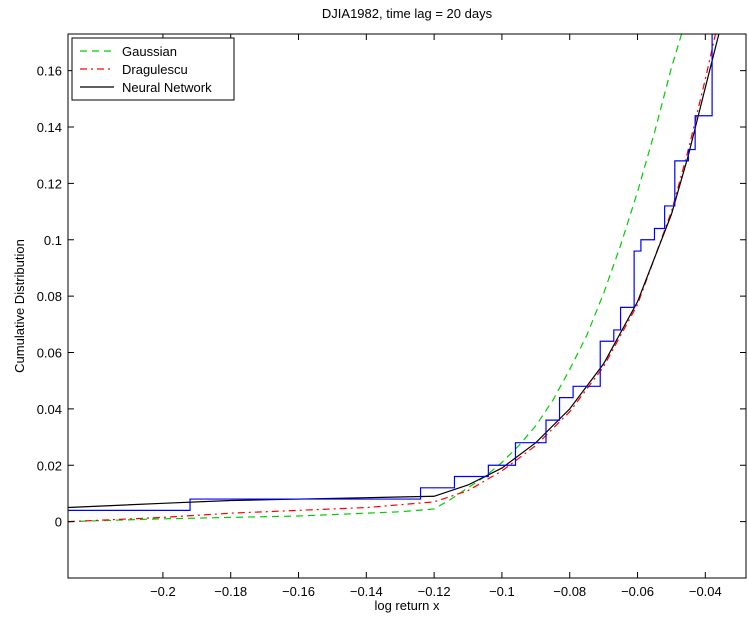 The height and width of the screenshot is (620, 748). I want to click on x-tick-label: −0.14, so click(366, 591).